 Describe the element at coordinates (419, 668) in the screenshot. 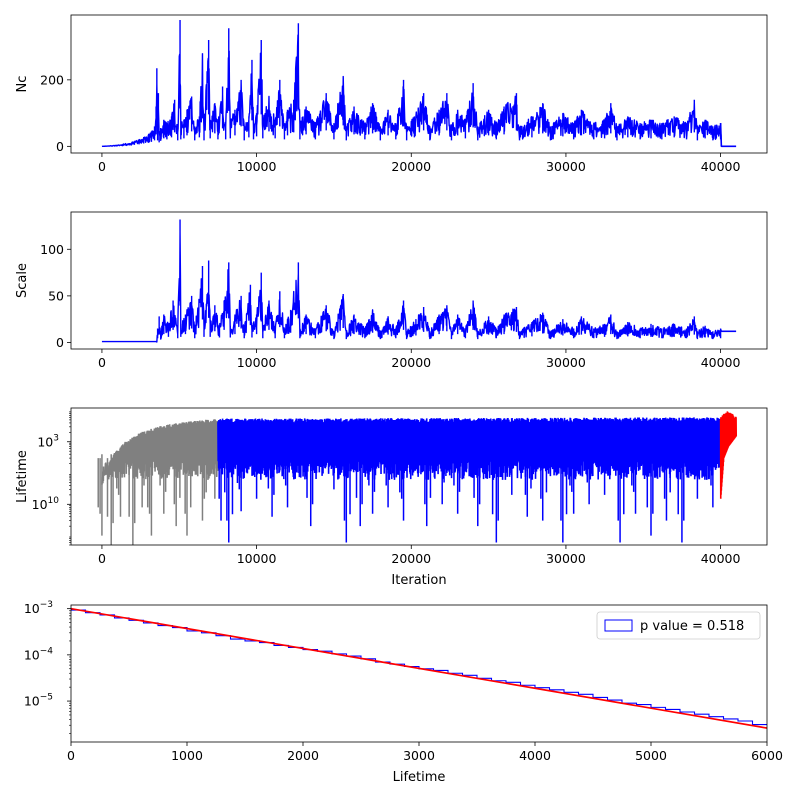

I see `fit-line` at that location.